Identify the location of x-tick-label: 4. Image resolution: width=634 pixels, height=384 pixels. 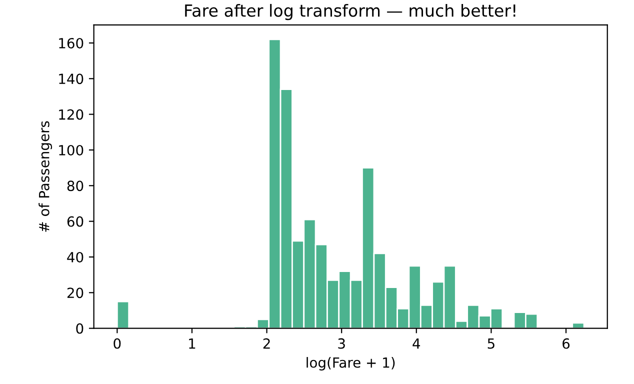
(416, 343).